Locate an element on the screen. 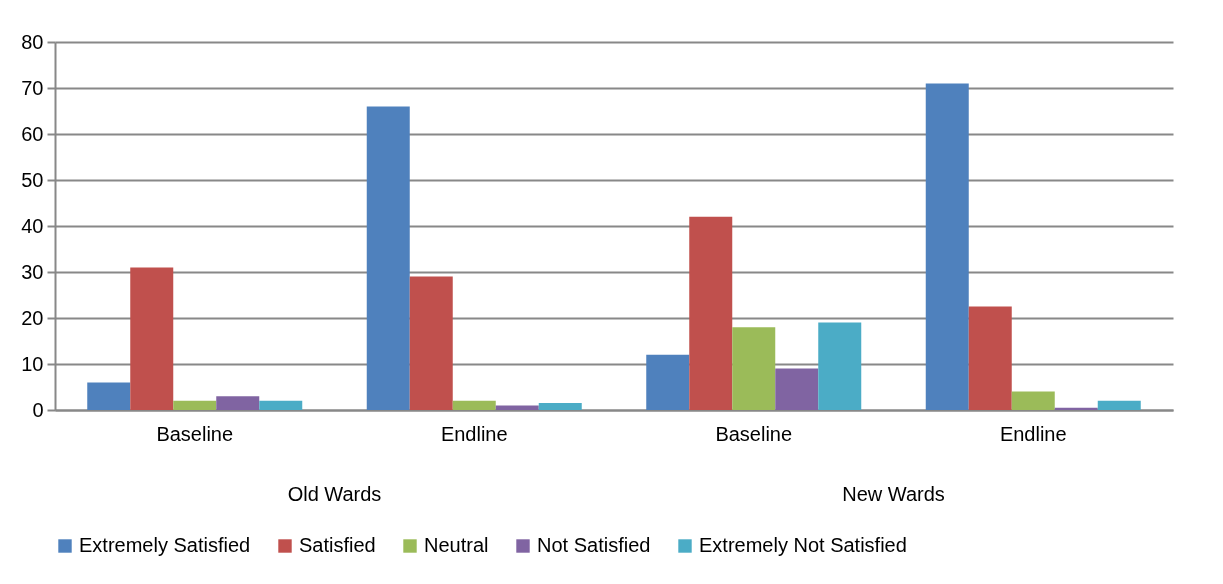  y-tick-label: 20 is located at coordinates (32, 317).